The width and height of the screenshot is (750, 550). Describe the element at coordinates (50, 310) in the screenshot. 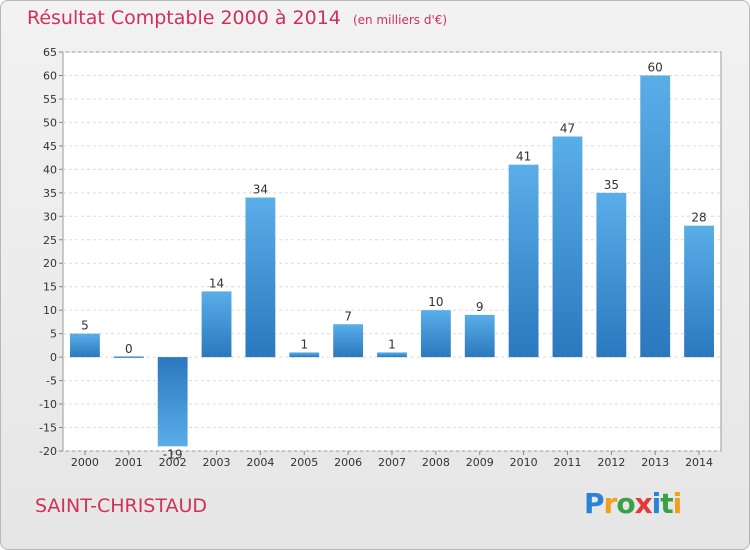

I see `y-tick-label: 10` at that location.